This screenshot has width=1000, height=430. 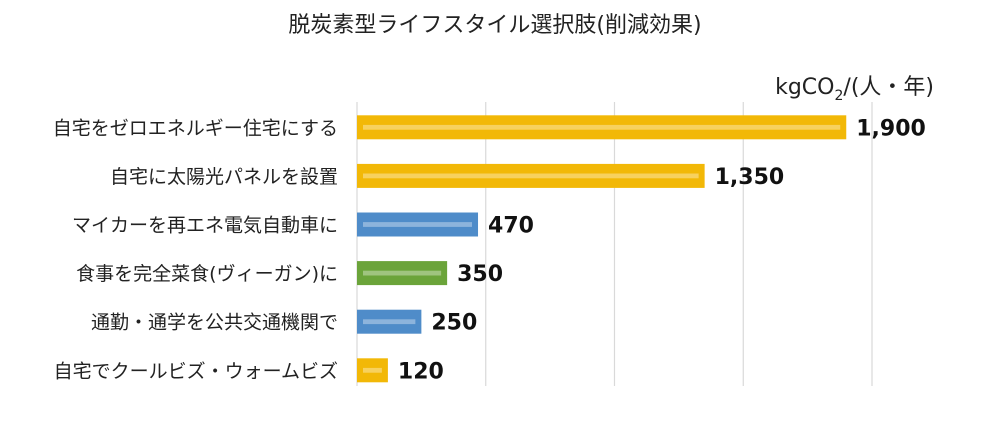 I want to click on value-label-4: 250, so click(x=454, y=323).